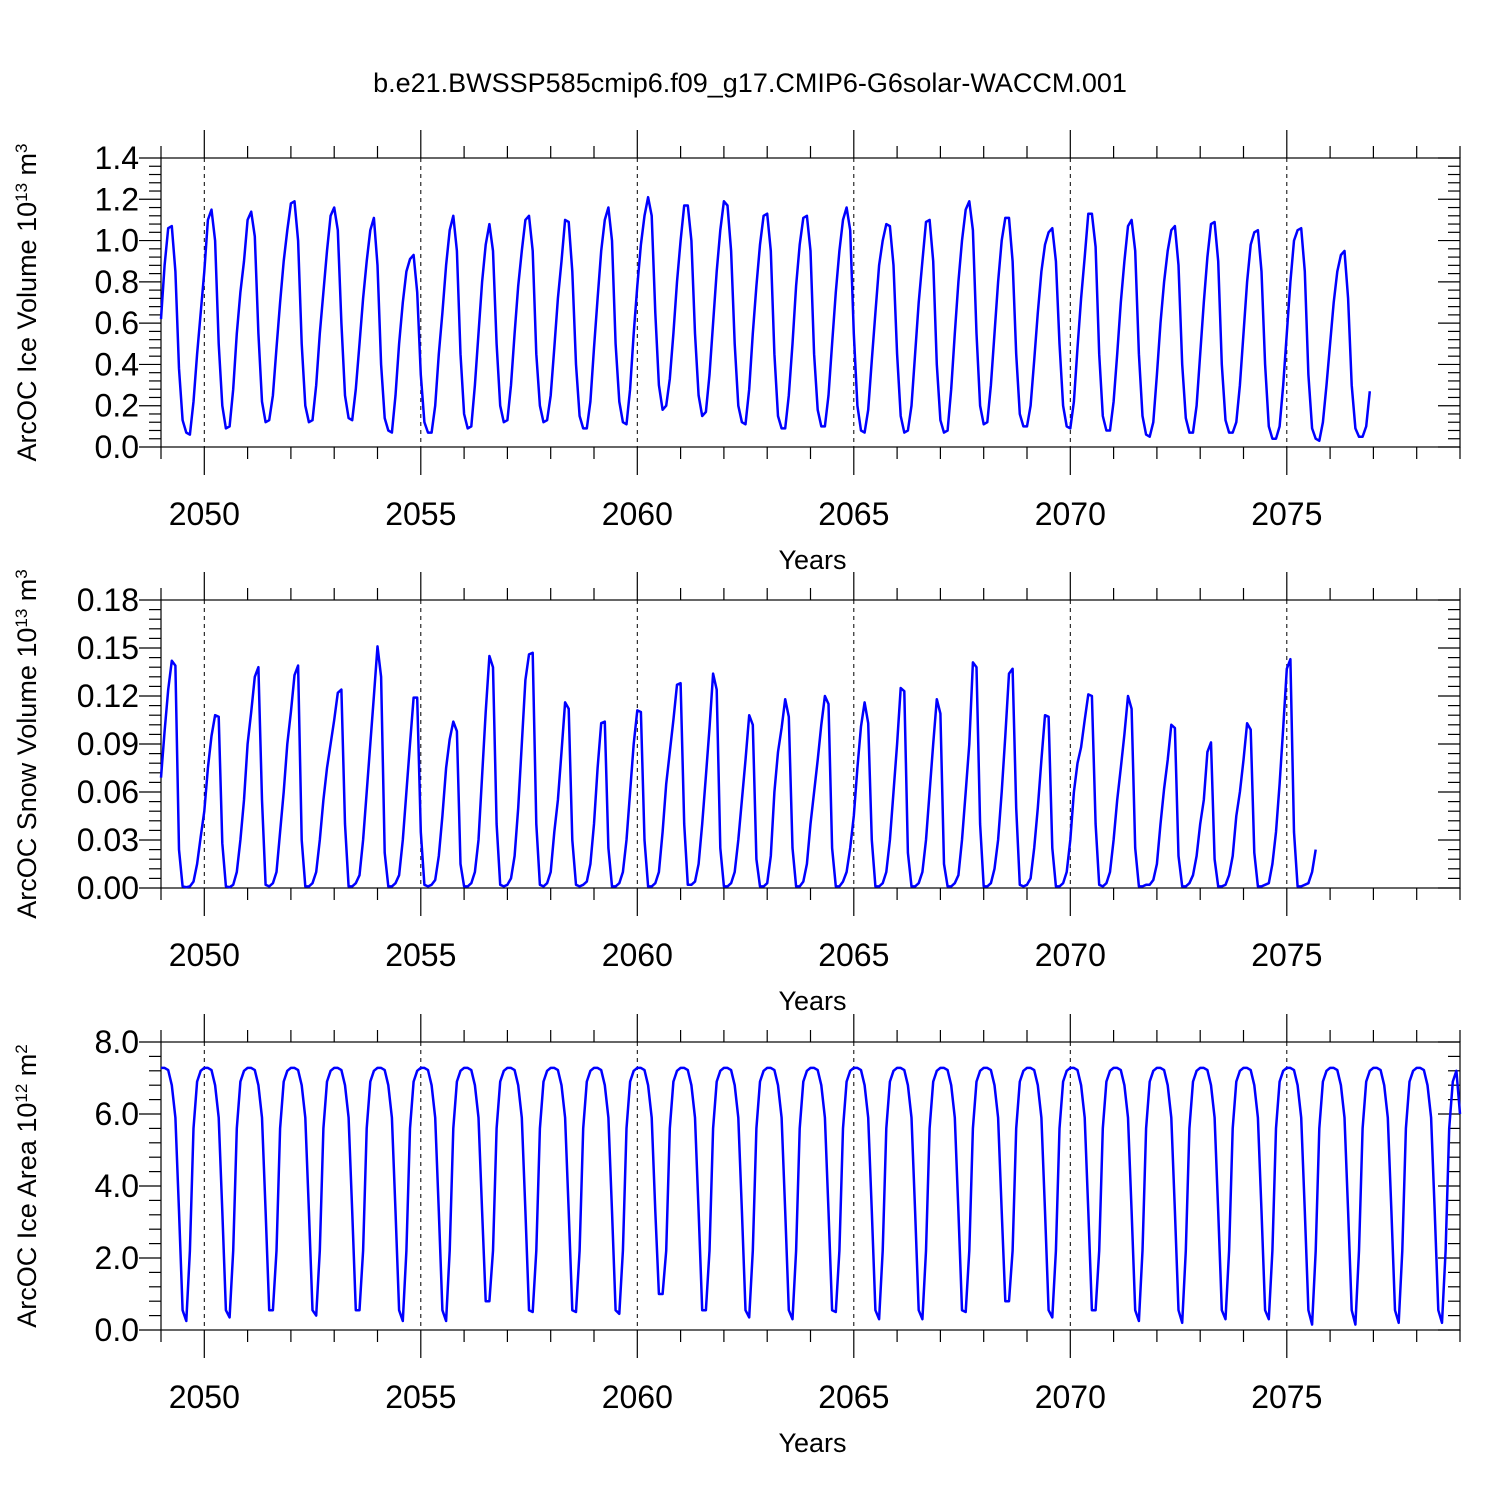  What do you see at coordinates (117, 282) in the screenshot?
I see `y-tick-label: 0.8` at bounding box center [117, 282].